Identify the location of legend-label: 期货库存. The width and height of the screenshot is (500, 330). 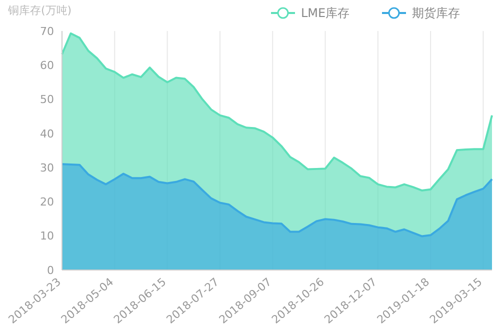
(436, 13).